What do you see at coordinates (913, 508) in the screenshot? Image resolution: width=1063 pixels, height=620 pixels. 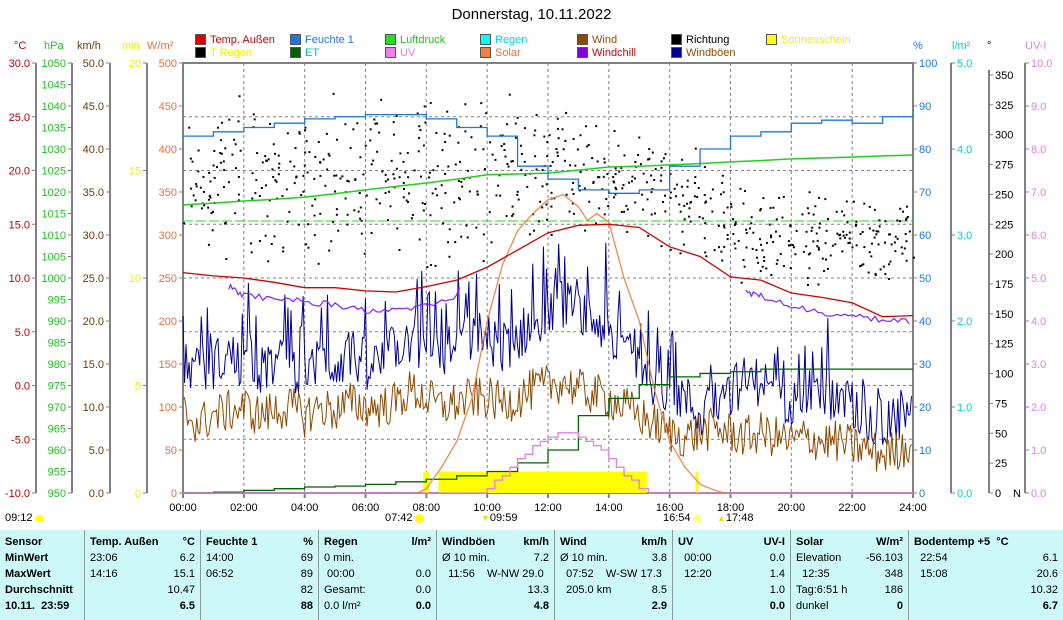 I see `x-tick-label: 24:00` at bounding box center [913, 508].